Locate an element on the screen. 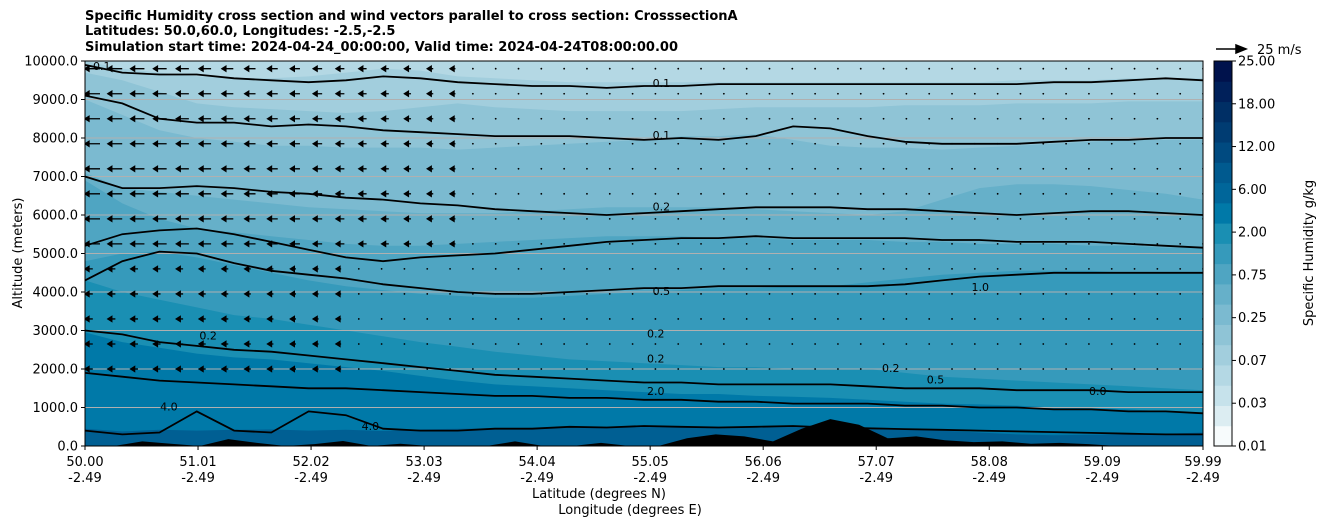 This screenshot has height=526, width=1326. y-tick-label: 7000.0 is located at coordinates (56, 177).